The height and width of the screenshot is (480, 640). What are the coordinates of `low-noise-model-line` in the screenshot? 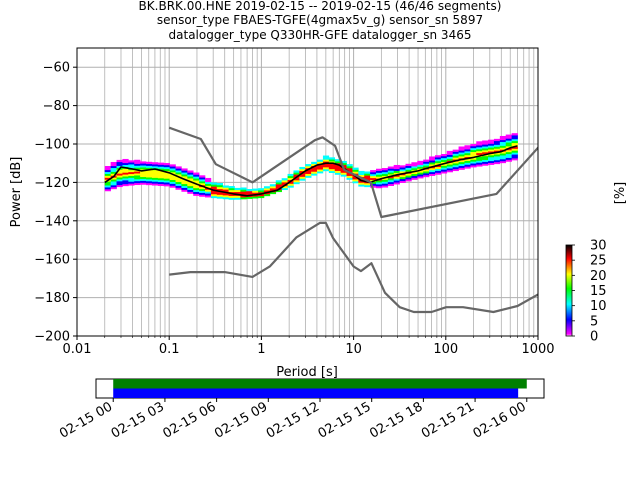 It's located at (353, 267).